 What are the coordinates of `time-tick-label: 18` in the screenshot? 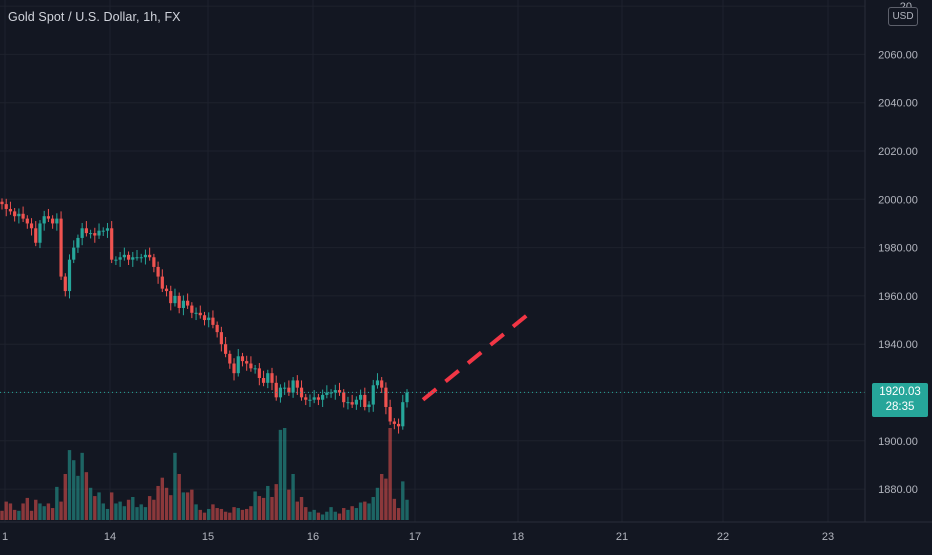 It's located at (518, 537).